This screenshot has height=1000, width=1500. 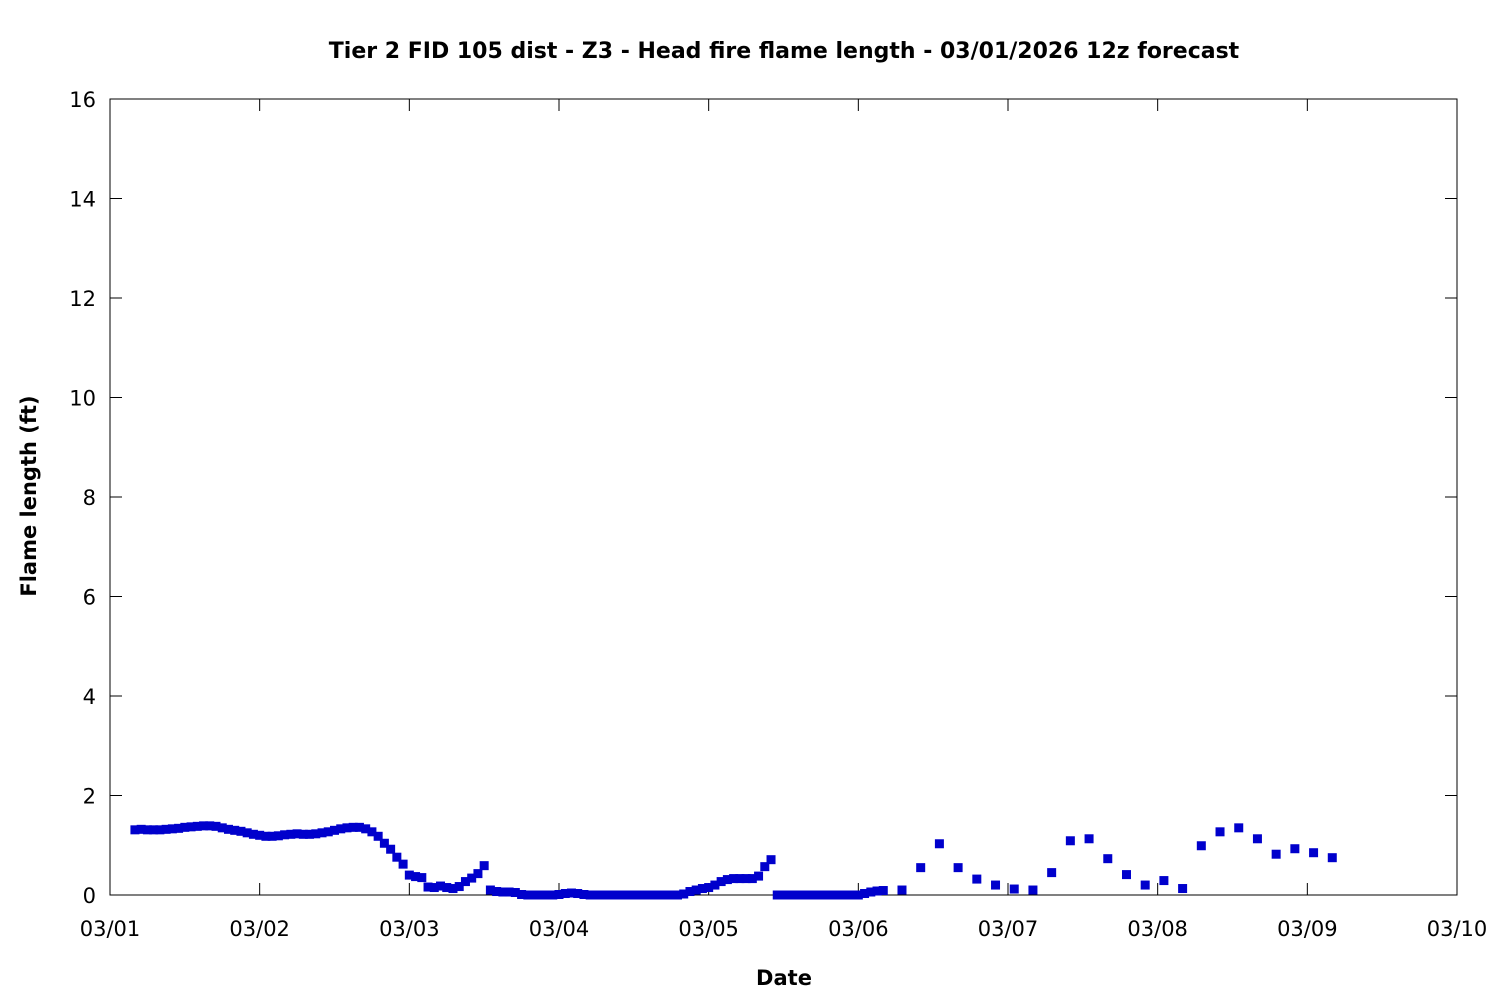 I want to click on y-tick-label: 8, so click(x=89, y=498).